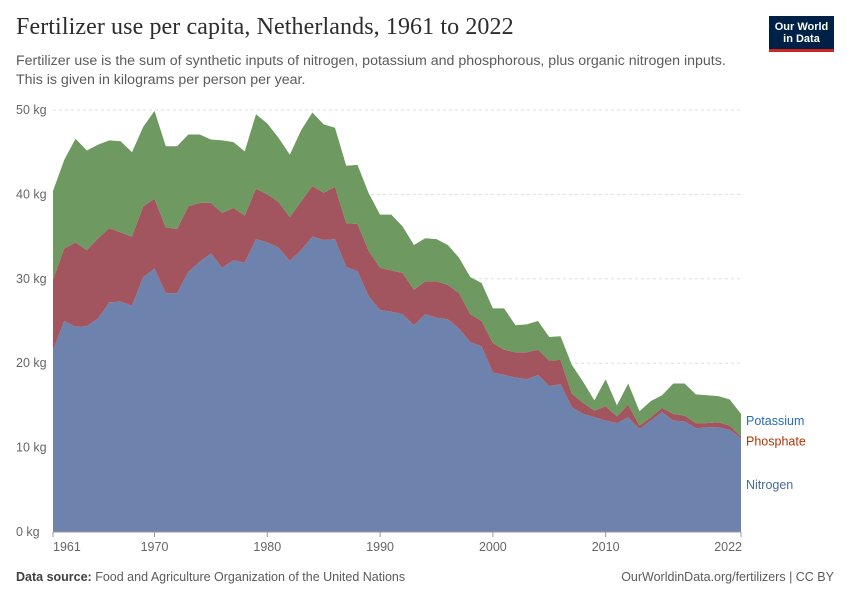 The image size is (850, 600). I want to click on y-tick-label: 50 kg, so click(31, 110).